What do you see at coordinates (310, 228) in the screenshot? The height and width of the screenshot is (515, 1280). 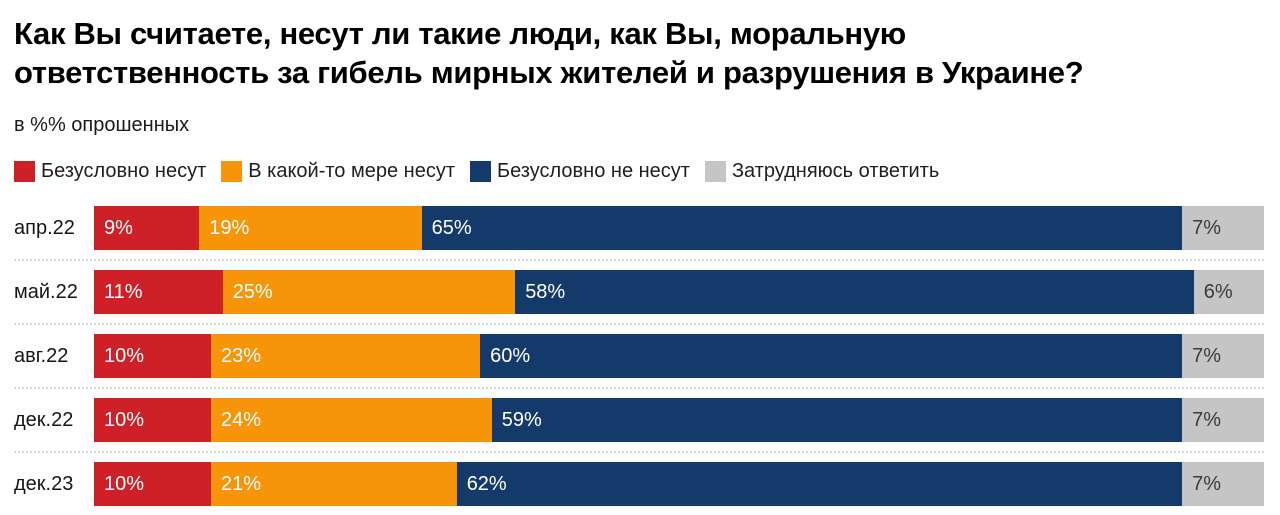 I see `bar-segment-somewhat-bear: 19%` at bounding box center [310, 228].